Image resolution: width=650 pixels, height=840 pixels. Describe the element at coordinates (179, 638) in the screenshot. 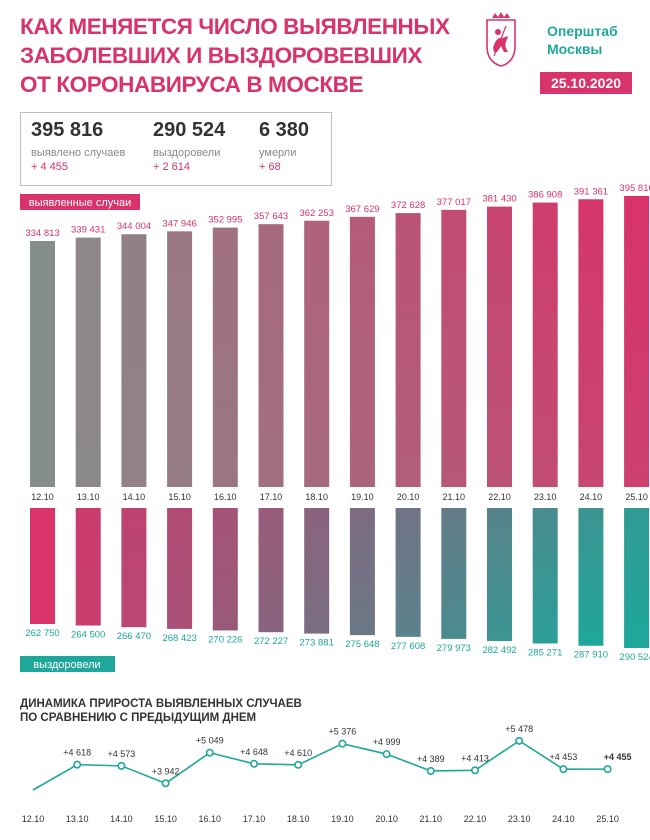

I see `recovered-bar-label: 268 423` at that location.